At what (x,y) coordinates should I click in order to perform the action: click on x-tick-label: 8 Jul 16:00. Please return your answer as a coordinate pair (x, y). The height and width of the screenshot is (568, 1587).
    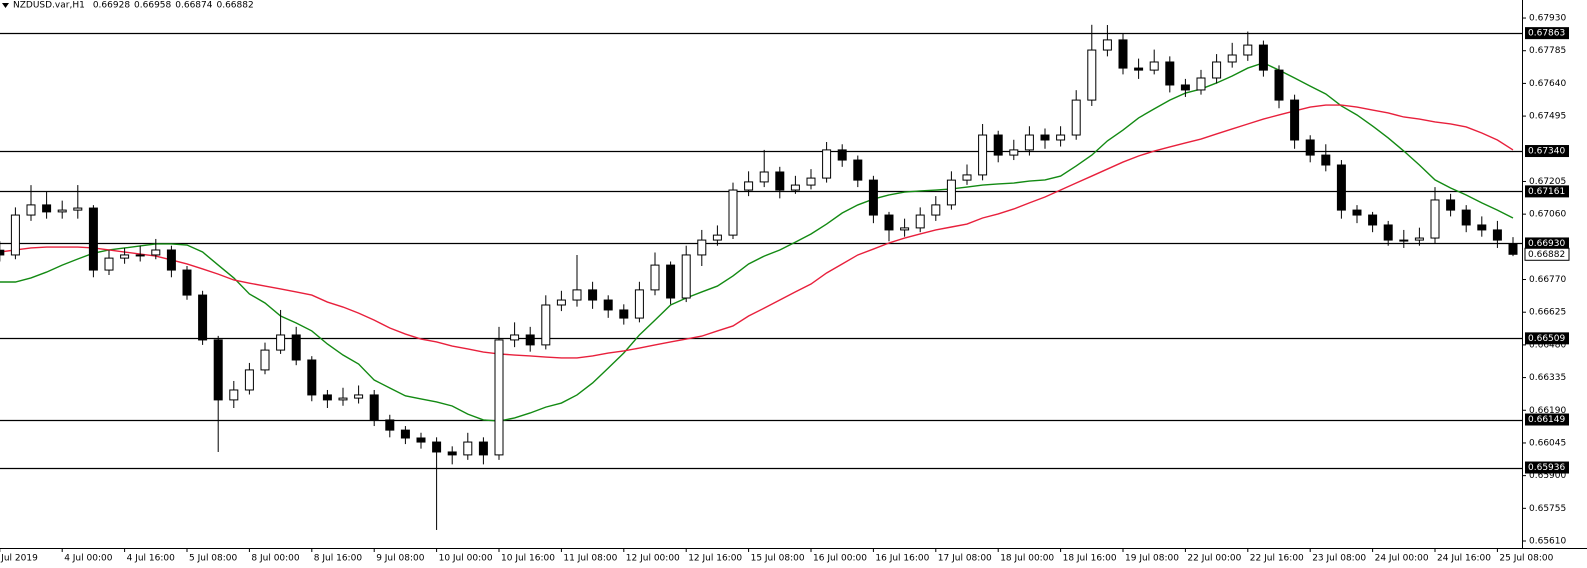
    Looking at the image, I should click on (338, 559).